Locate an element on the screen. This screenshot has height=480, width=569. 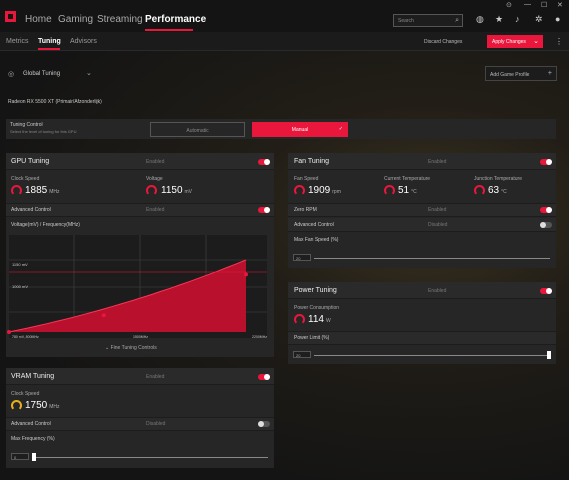
gpu-advanced-toggle is located at coordinates (264, 210).